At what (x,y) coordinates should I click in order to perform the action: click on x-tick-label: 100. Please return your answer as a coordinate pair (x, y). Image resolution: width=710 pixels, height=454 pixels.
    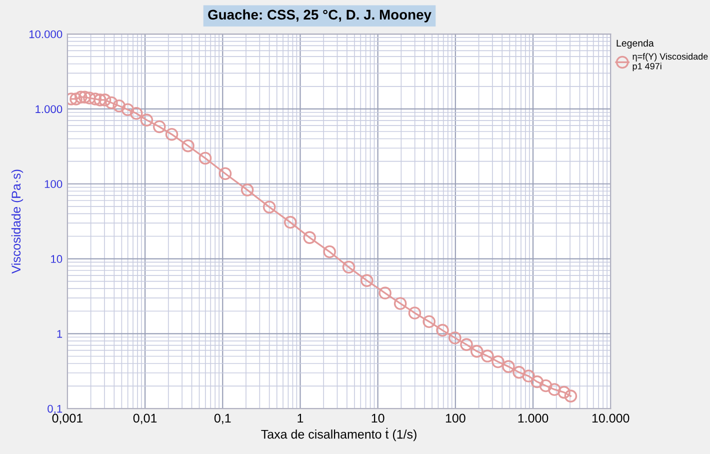
    Looking at the image, I should click on (456, 418).